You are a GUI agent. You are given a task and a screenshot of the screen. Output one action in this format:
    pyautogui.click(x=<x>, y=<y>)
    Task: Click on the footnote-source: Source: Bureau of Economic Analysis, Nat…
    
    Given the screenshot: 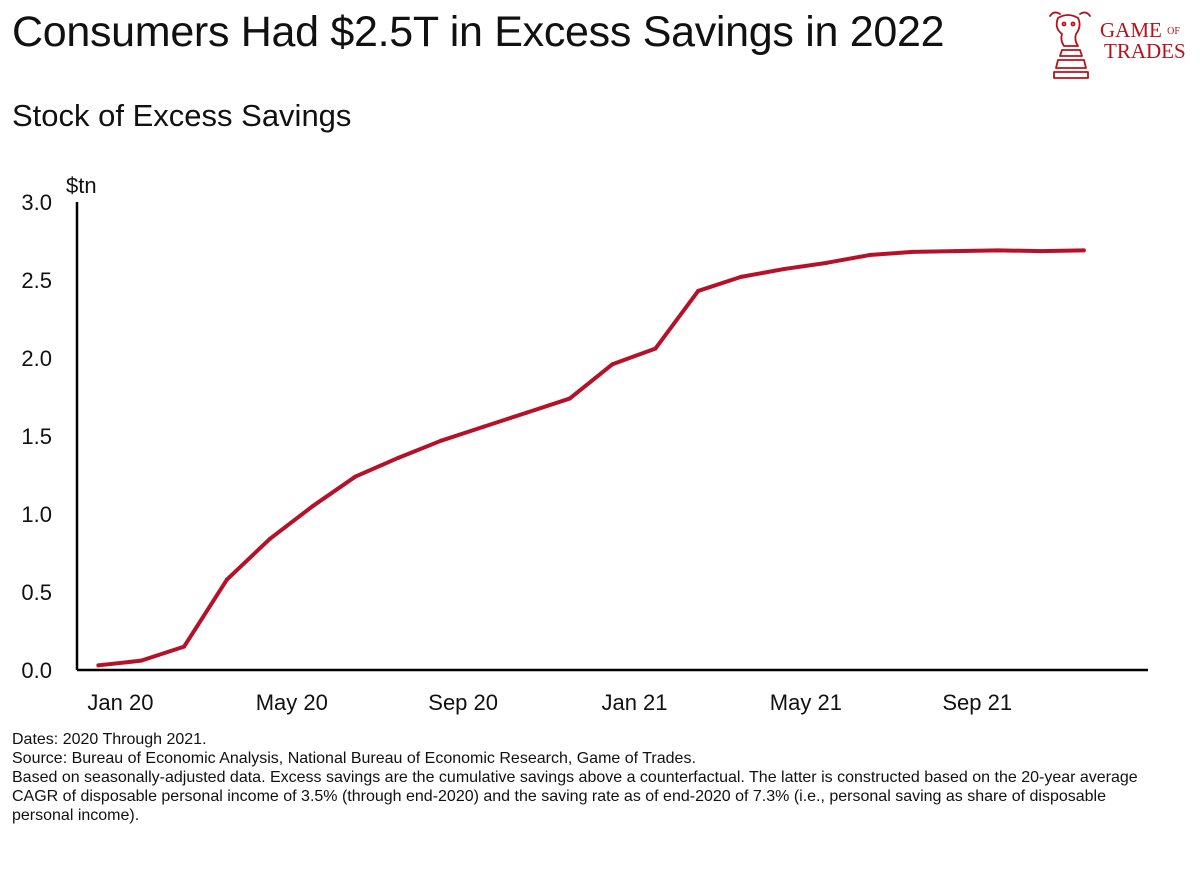 What is the action you would take?
    pyautogui.click(x=354, y=758)
    